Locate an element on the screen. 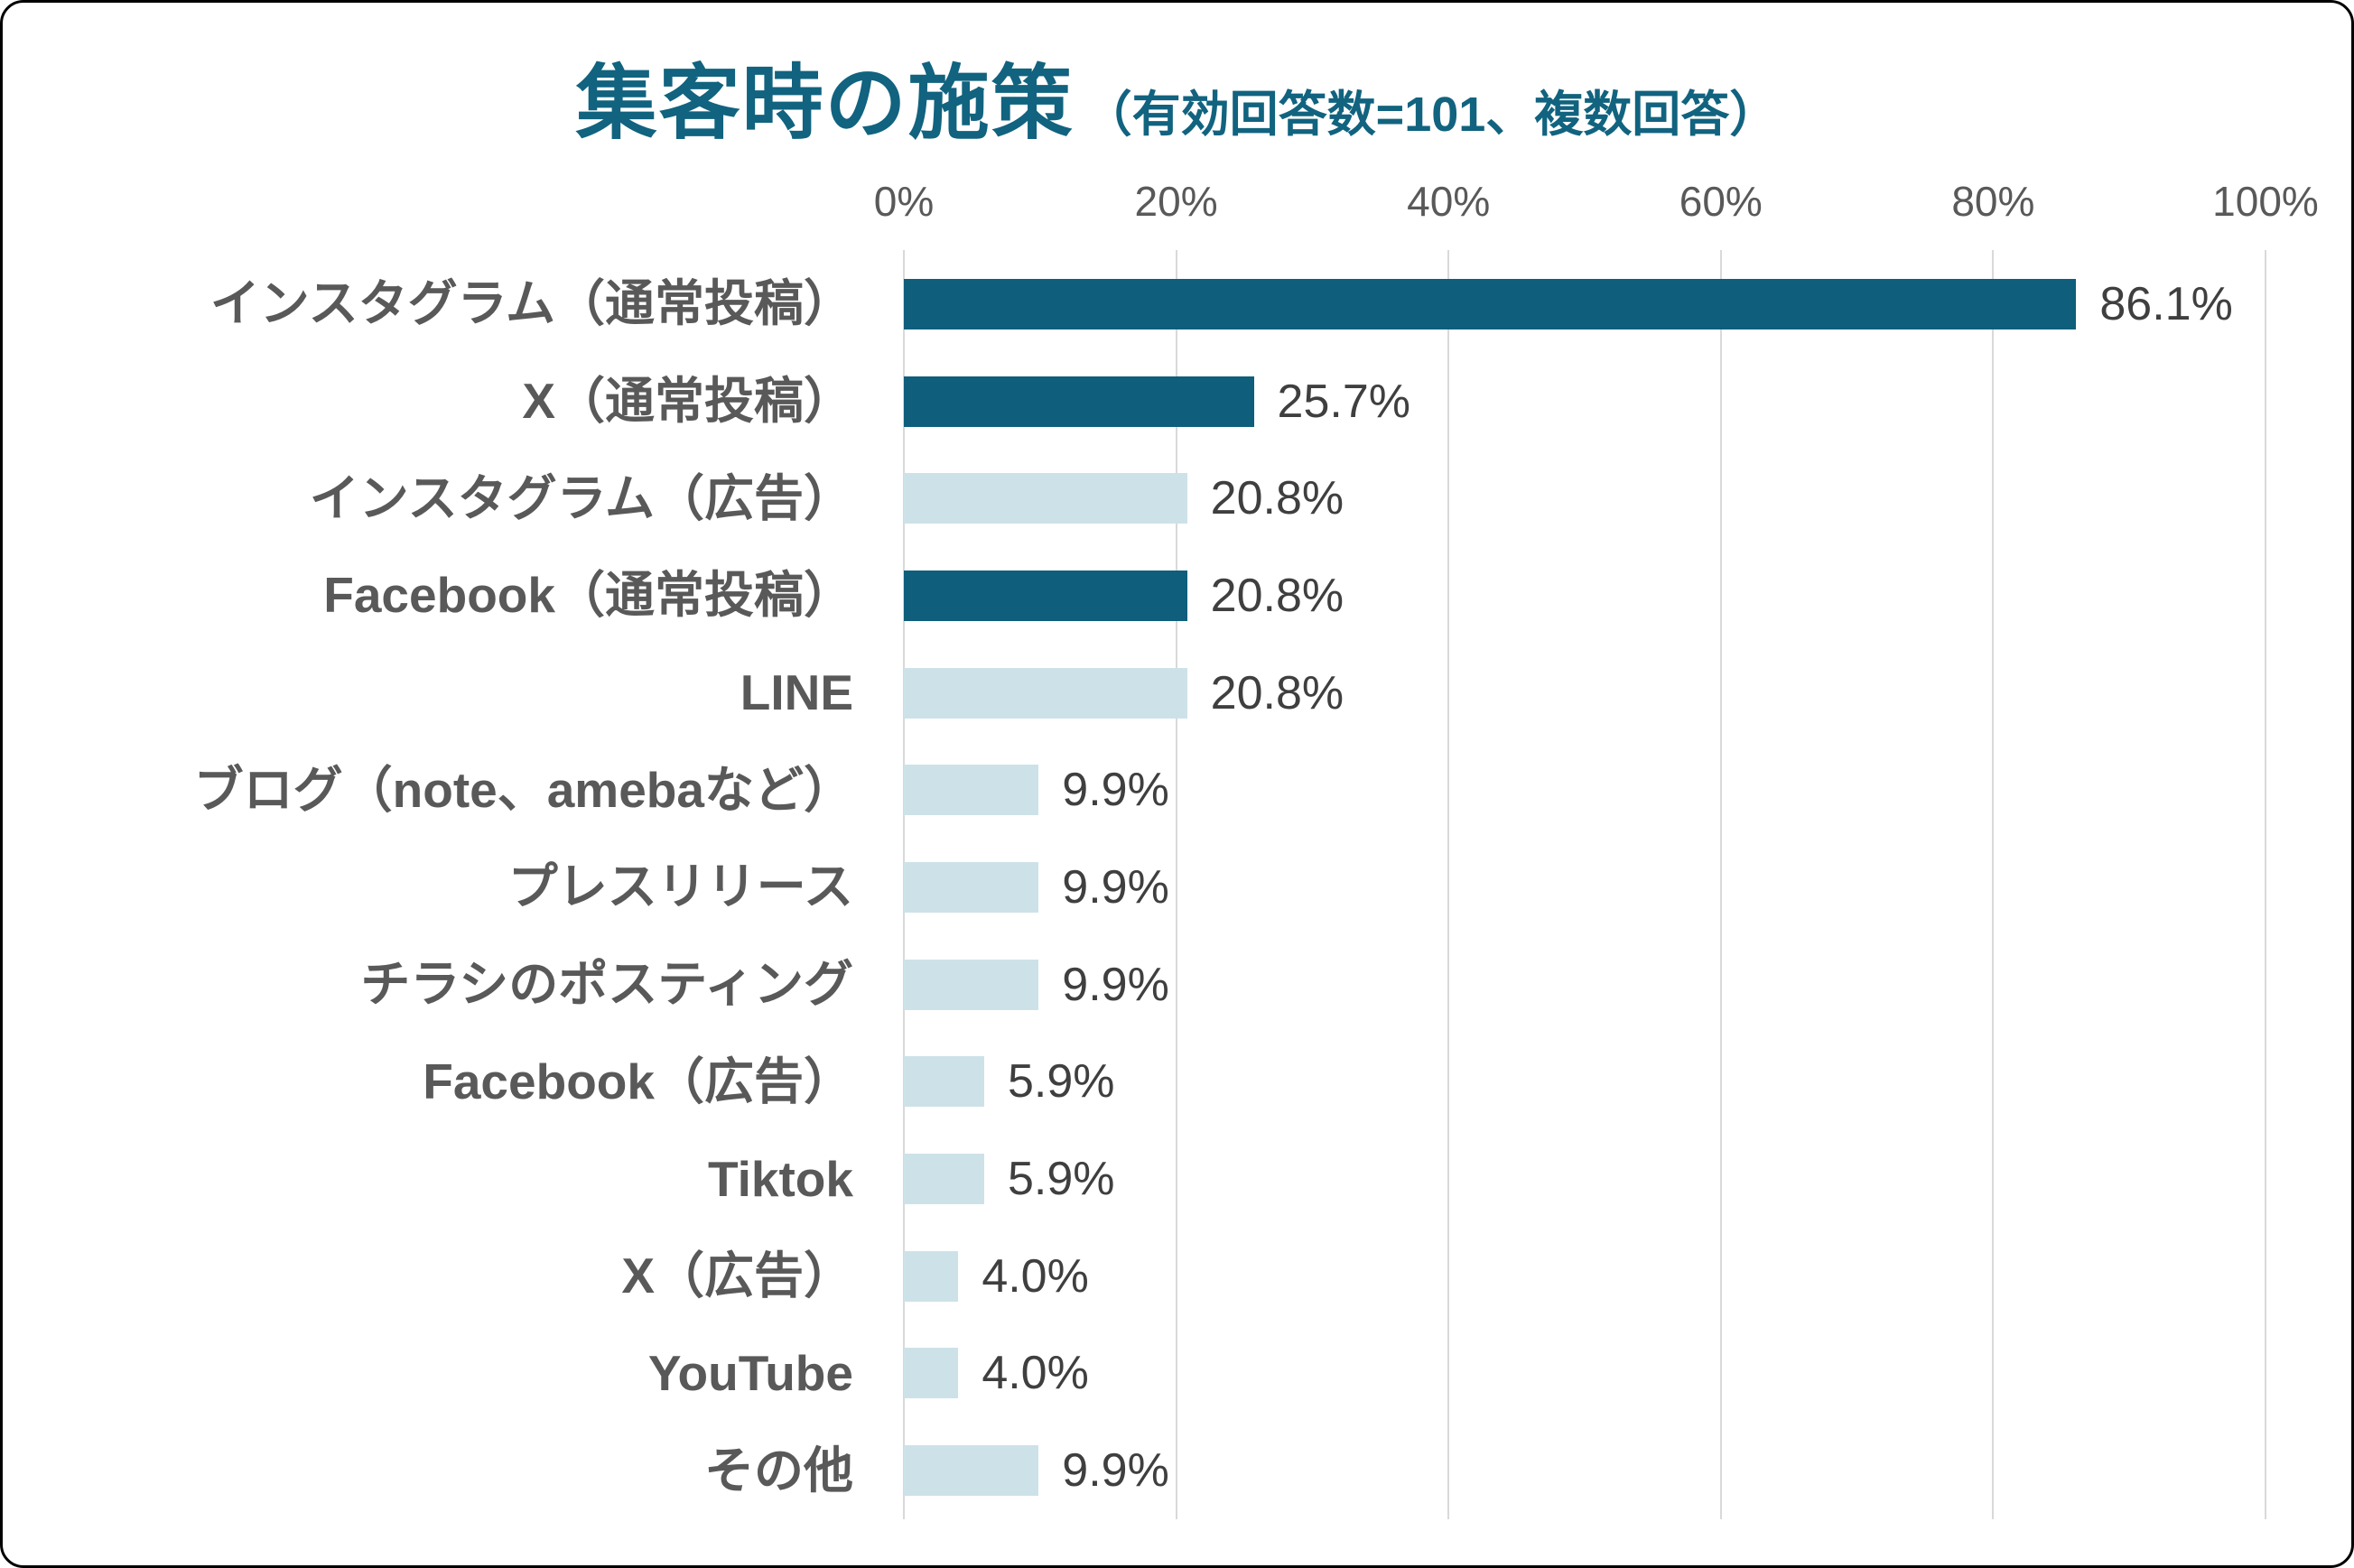 The image size is (2354, 1568). category-label: ブログ（note、amebaなど） is located at coordinates (523, 789).